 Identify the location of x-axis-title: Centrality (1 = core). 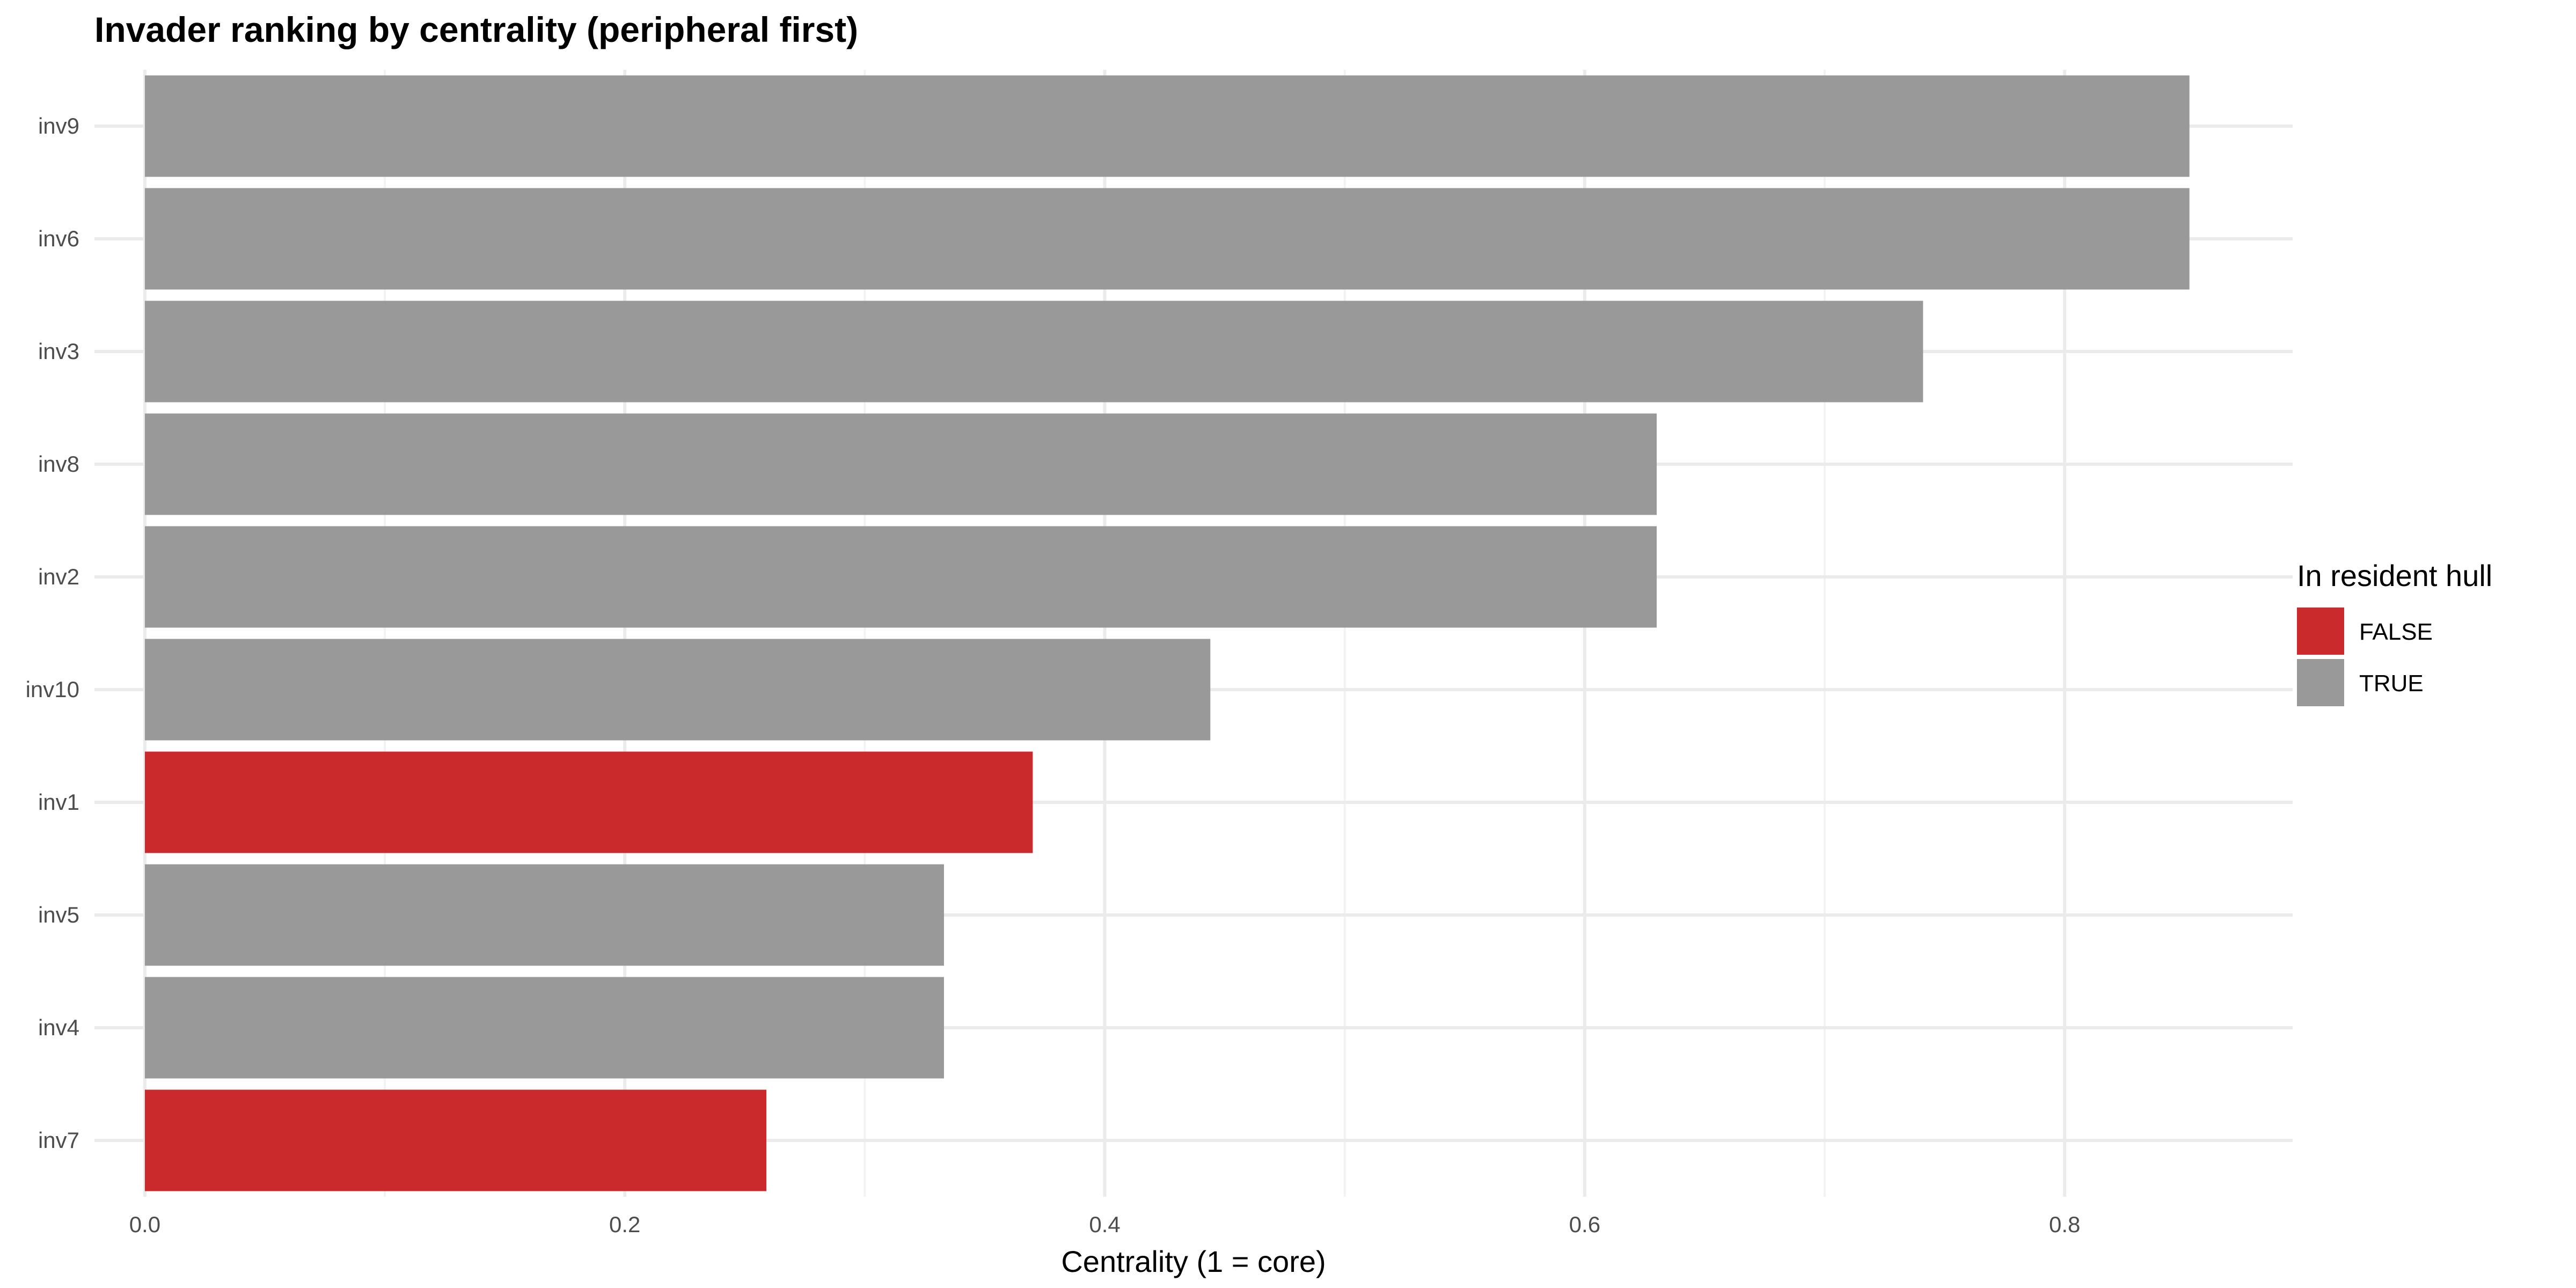
(1193, 1261).